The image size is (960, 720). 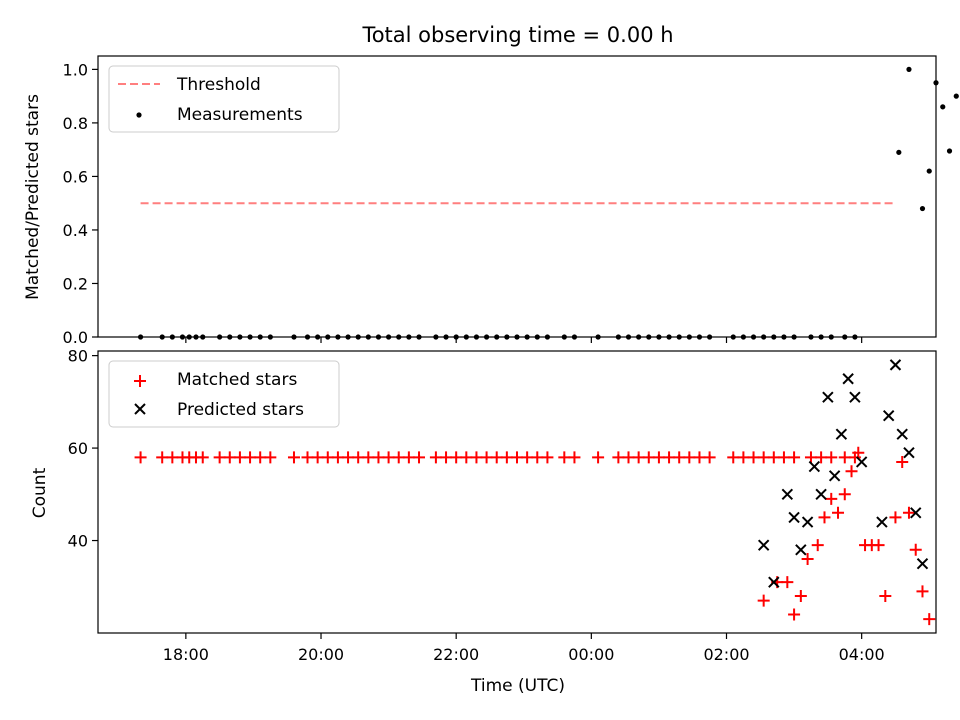 I want to click on bottom-x-ticks: 18:00 20:00 22:00 00:00 02:00 04:00, so click(x=524, y=648).